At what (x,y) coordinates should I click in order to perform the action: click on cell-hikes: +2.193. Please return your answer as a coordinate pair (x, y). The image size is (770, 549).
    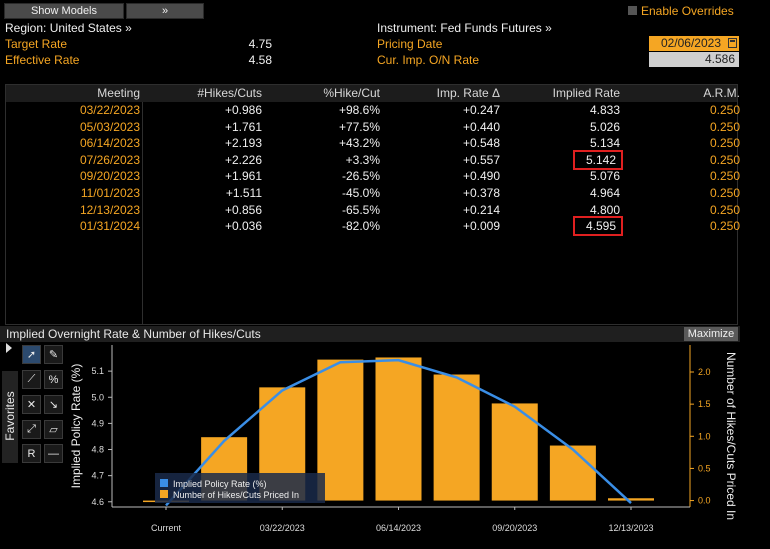
    Looking at the image, I should click on (243, 143).